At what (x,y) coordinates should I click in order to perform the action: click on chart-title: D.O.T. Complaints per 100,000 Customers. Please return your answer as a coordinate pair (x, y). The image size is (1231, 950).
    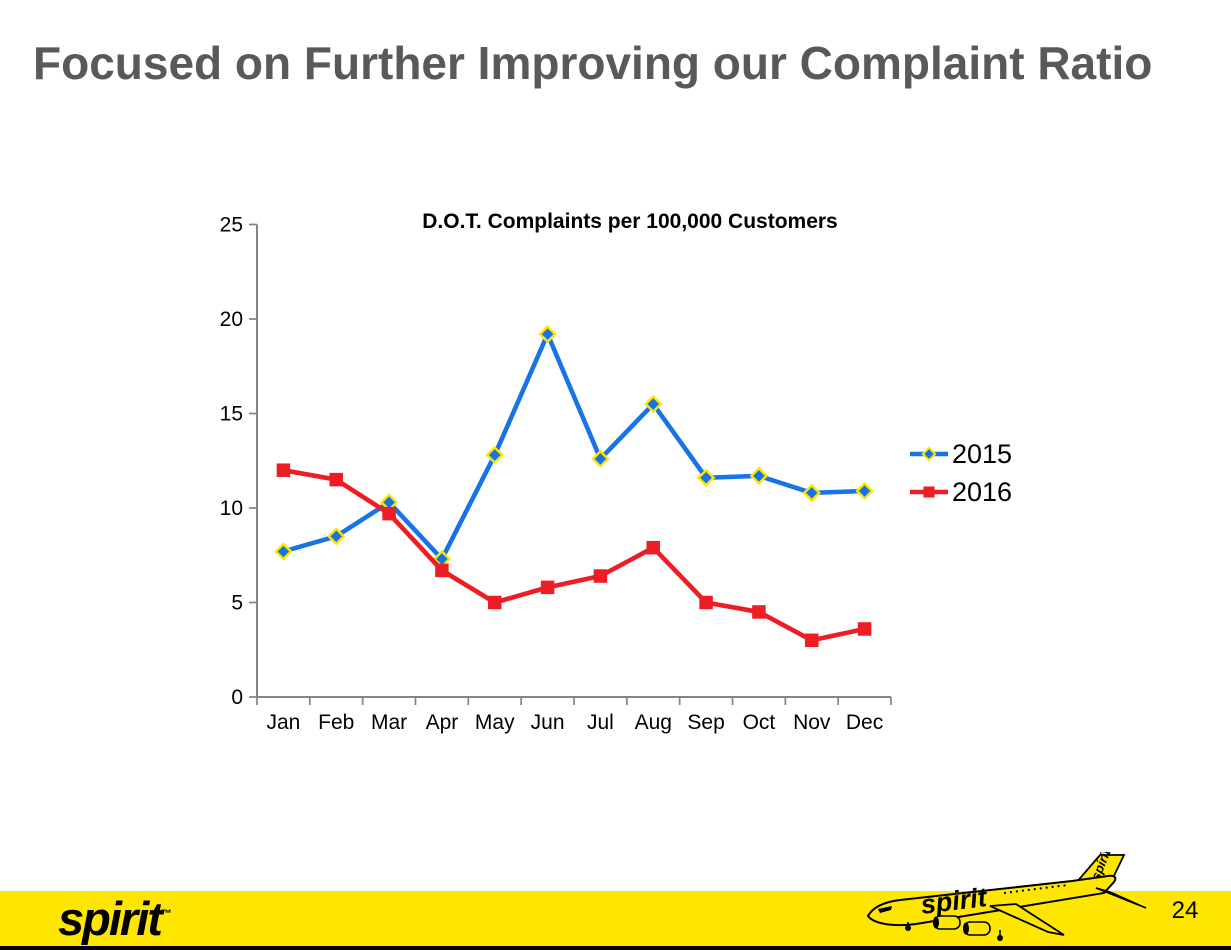
    Looking at the image, I should click on (630, 221).